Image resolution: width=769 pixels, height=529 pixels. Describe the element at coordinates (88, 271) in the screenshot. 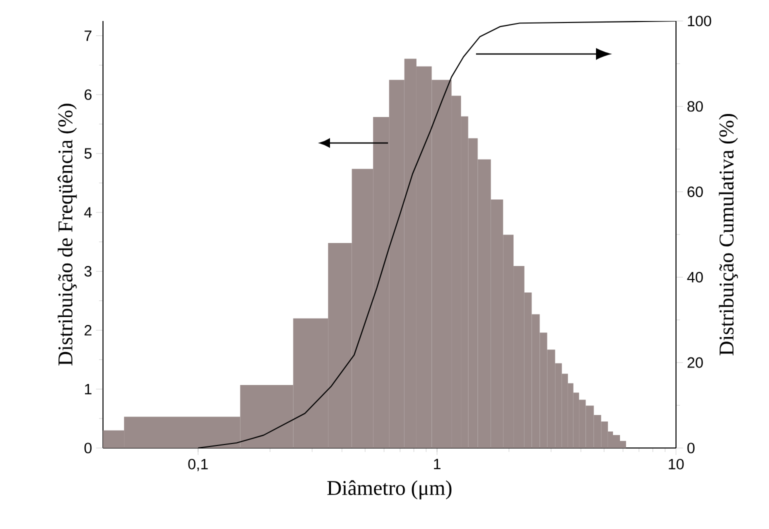

I see `y-tick-label: 3` at that location.